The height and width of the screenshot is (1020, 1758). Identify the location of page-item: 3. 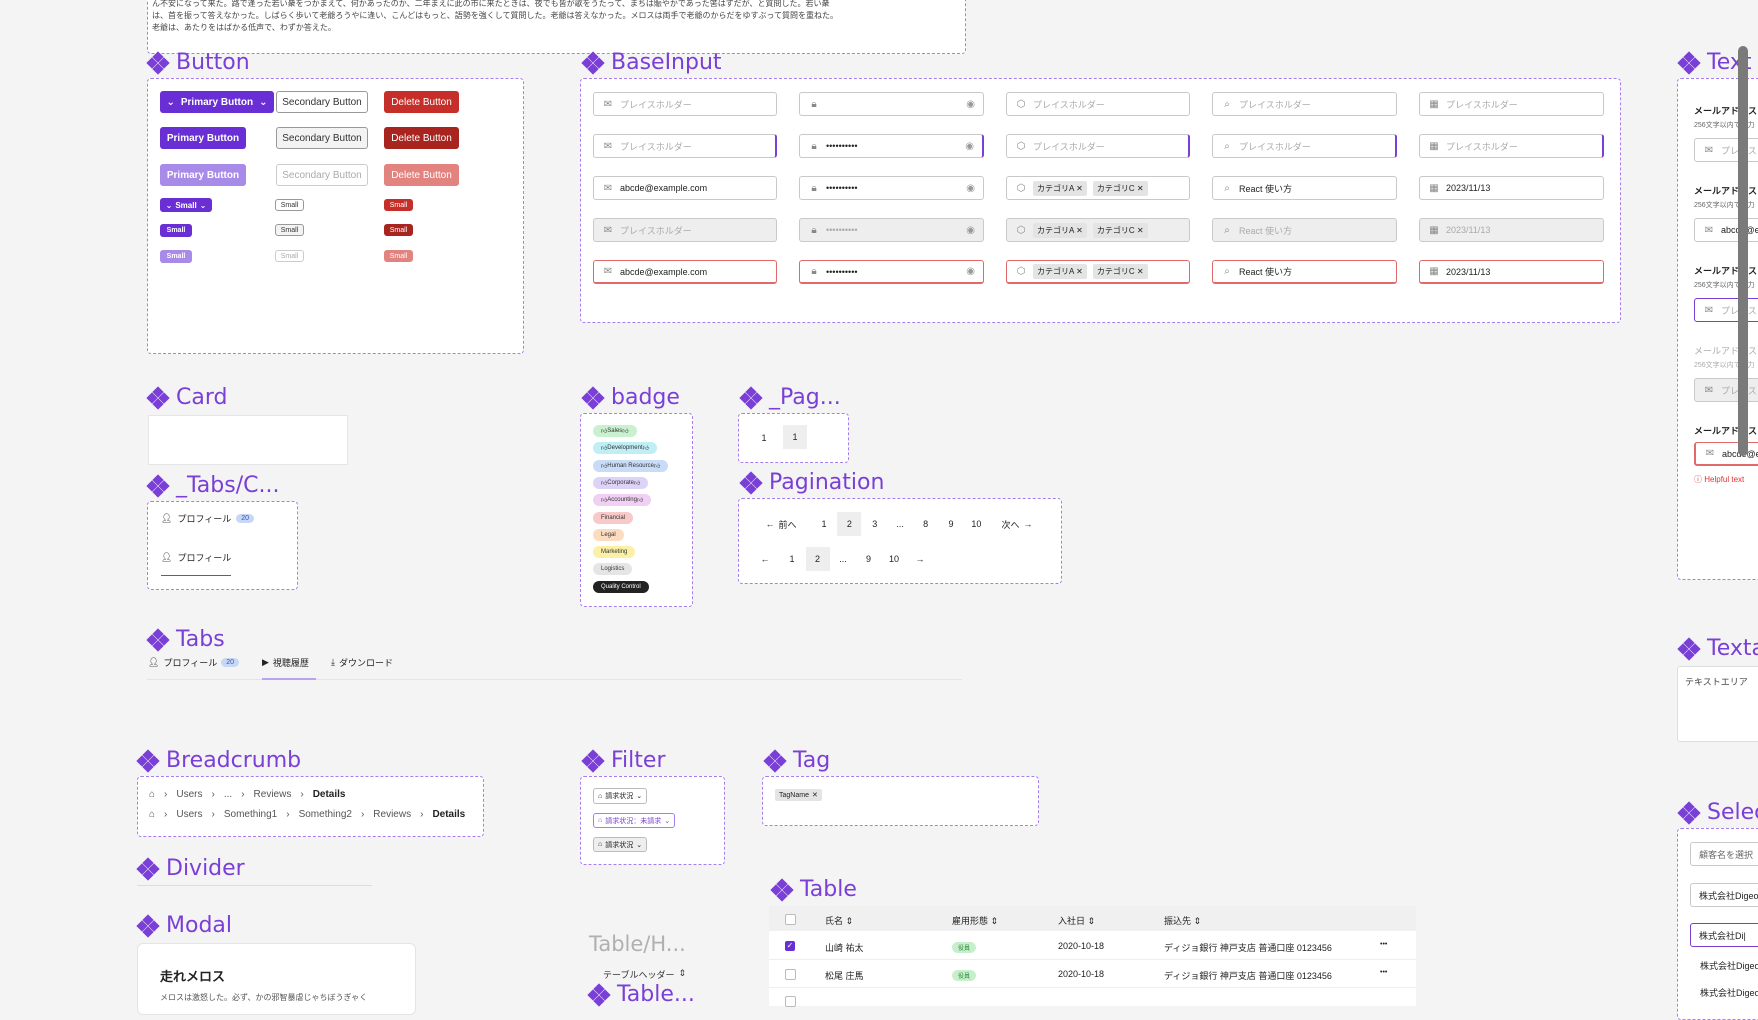
(875, 524).